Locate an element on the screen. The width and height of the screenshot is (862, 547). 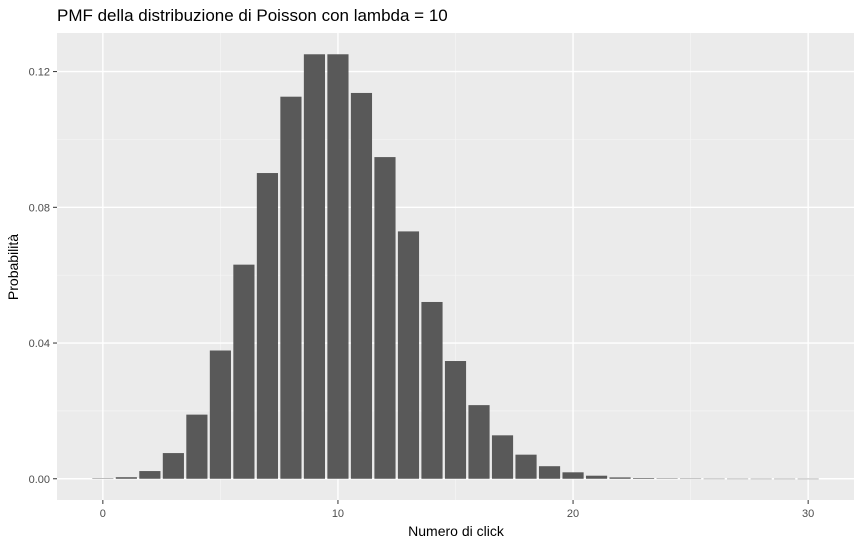
y-tick-label: 0.04 is located at coordinates (39, 344).